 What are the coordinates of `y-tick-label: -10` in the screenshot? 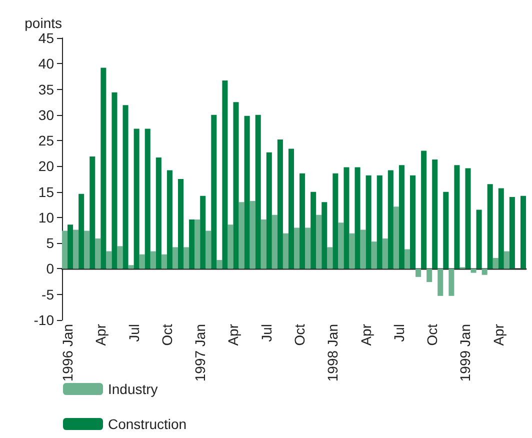 It's located at (44, 320).